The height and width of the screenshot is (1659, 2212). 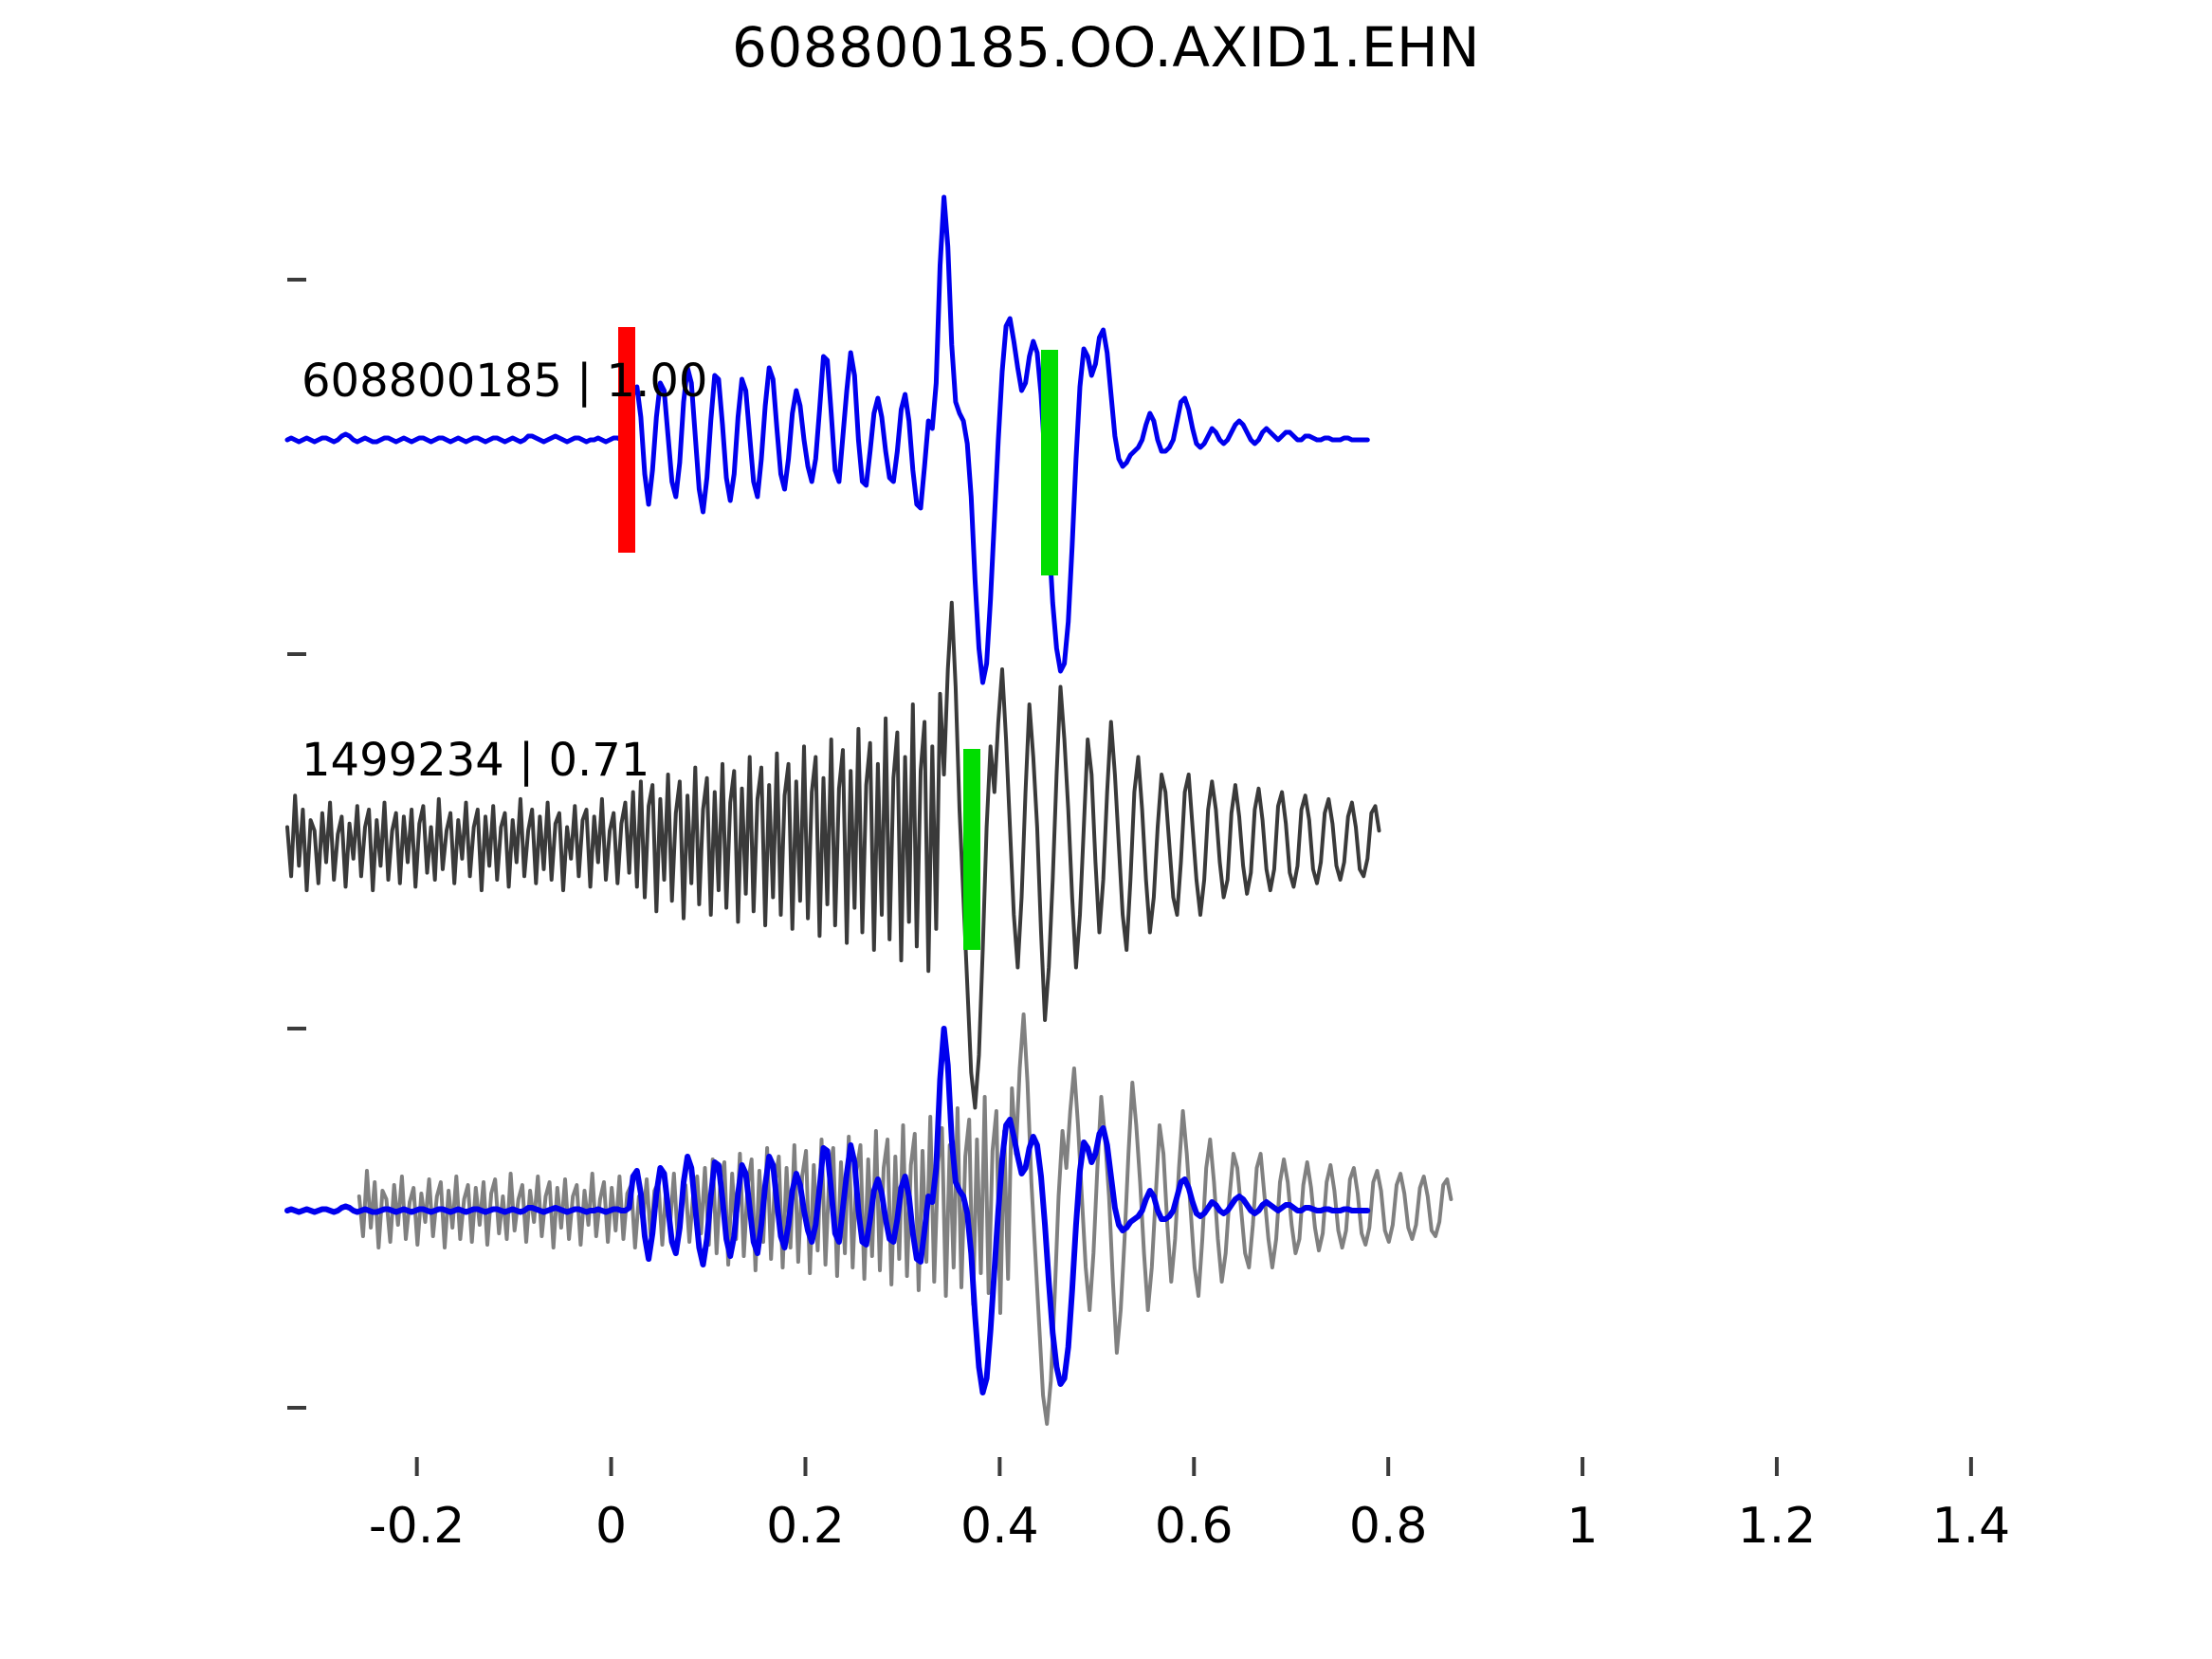 What do you see at coordinates (417, 1526) in the screenshot?
I see `x-tick-label: -0.2` at bounding box center [417, 1526].